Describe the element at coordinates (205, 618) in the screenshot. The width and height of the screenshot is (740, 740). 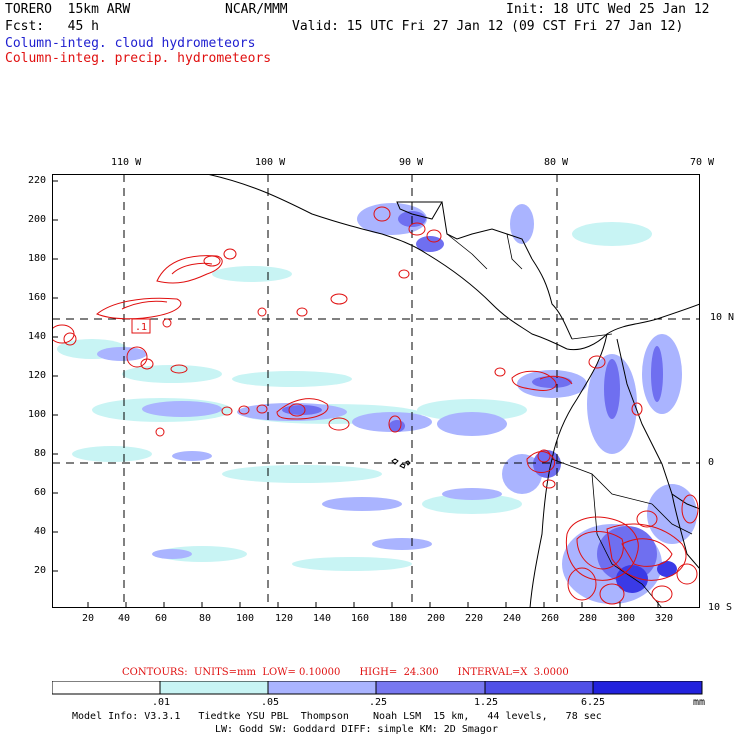
I see `x-tick-80: 80` at that location.